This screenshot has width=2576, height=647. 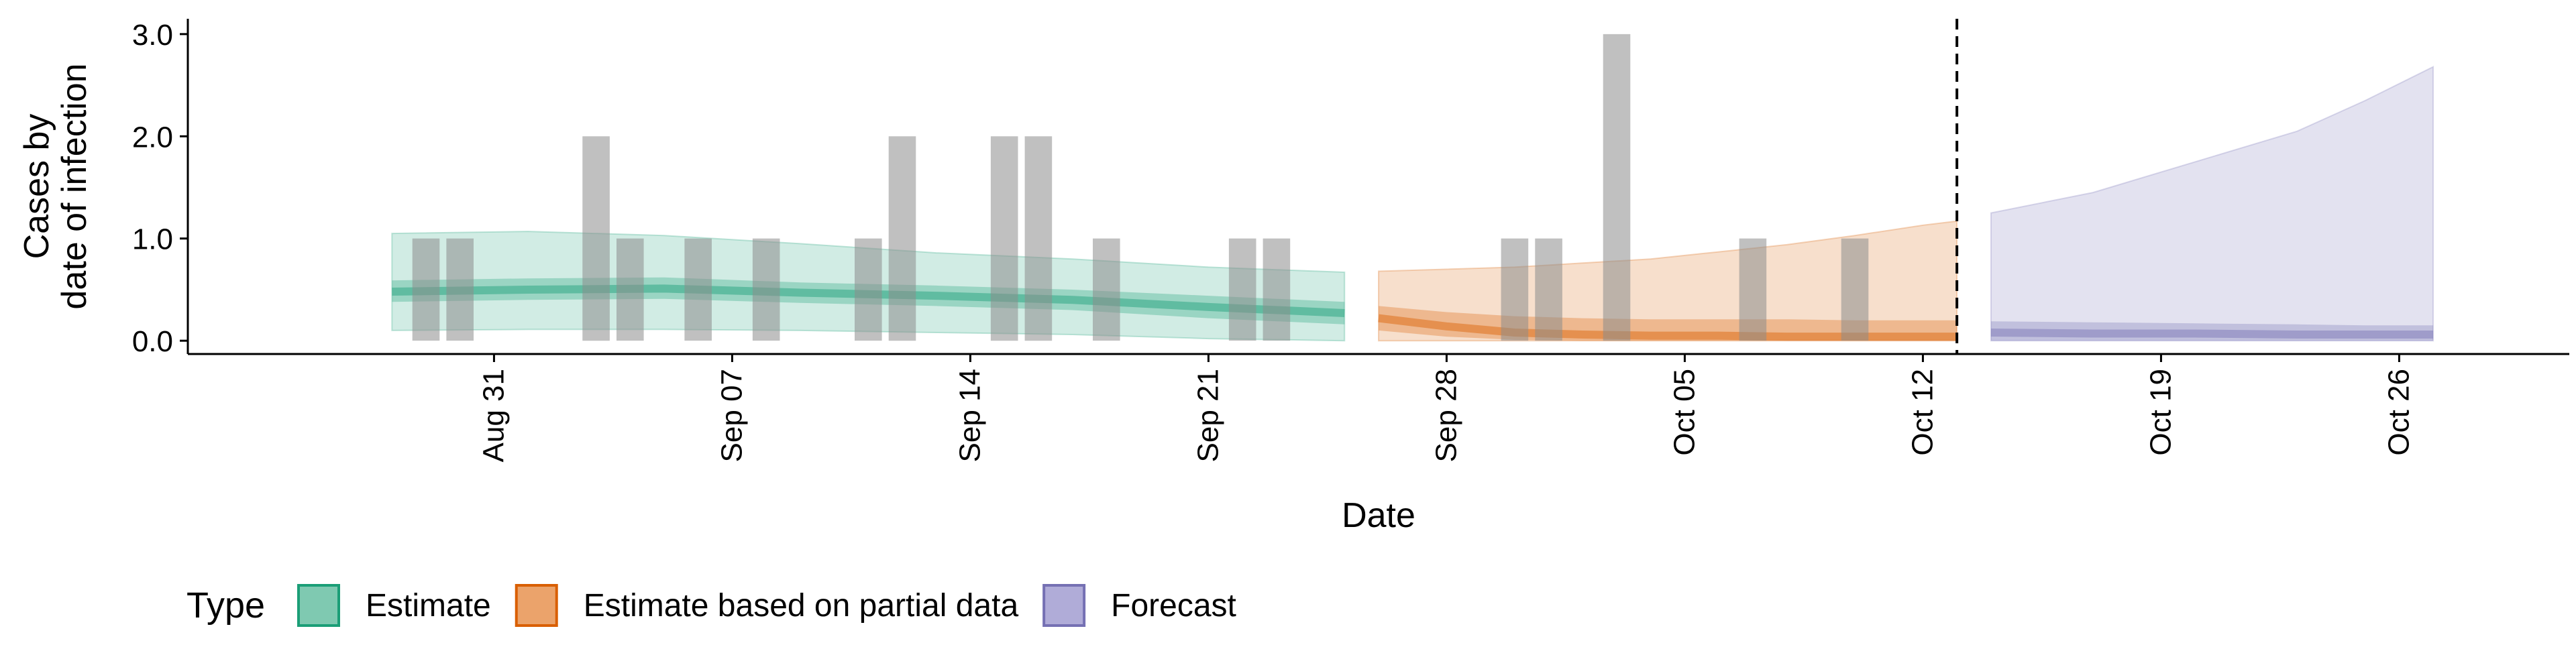 What do you see at coordinates (536, 605) in the screenshot?
I see `estimate-based-on-partial-data-legend-swatch` at bounding box center [536, 605].